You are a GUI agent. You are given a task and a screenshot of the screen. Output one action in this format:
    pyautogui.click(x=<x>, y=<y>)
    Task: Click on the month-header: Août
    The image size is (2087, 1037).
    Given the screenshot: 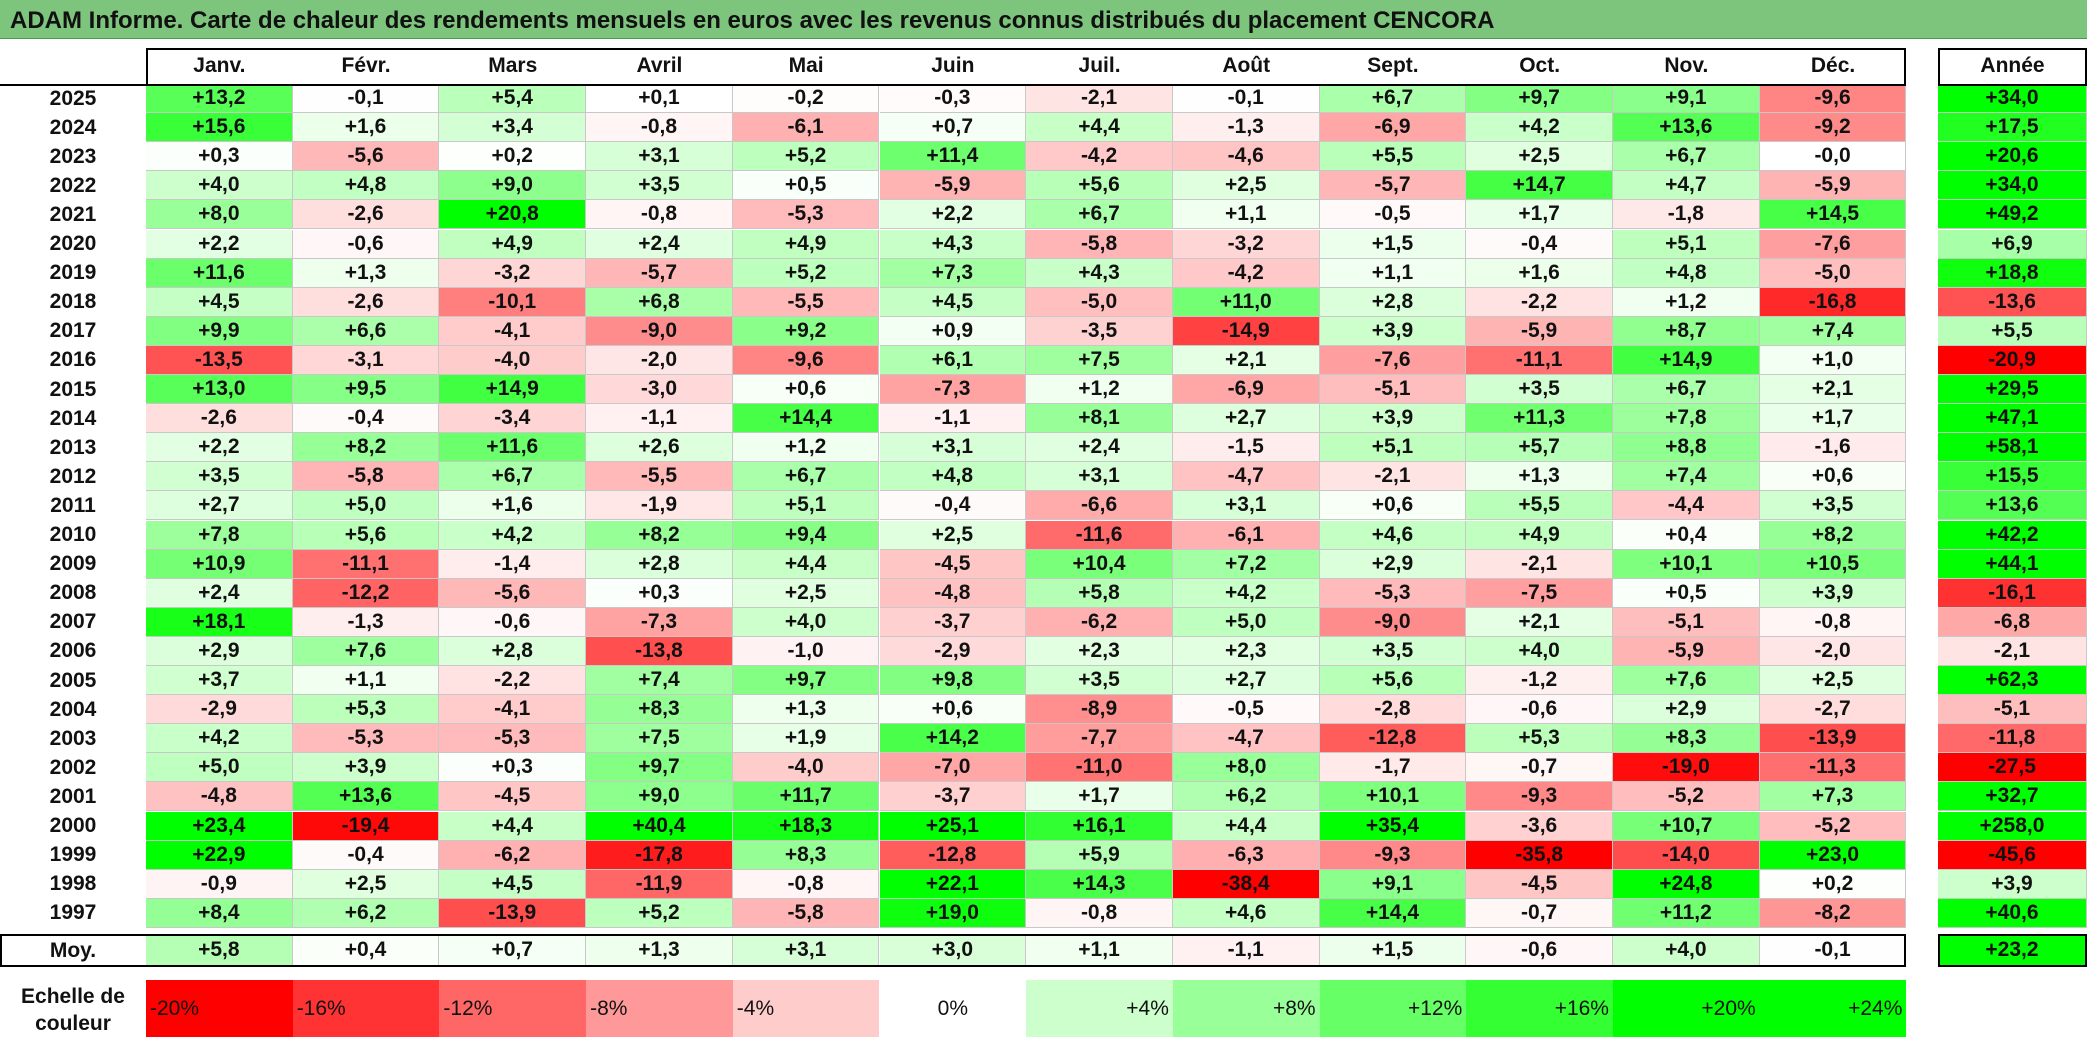 What is the action you would take?
    pyautogui.click(x=1246, y=65)
    